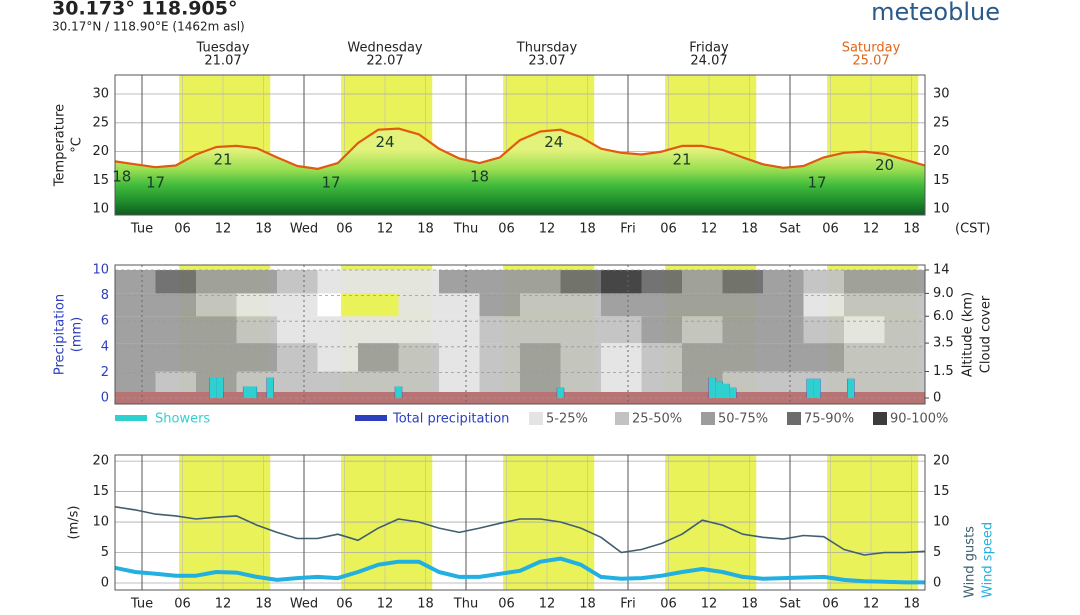  Describe the element at coordinates (42, 594) in the screenshot. I see `watermark: 大数跨境` at that location.